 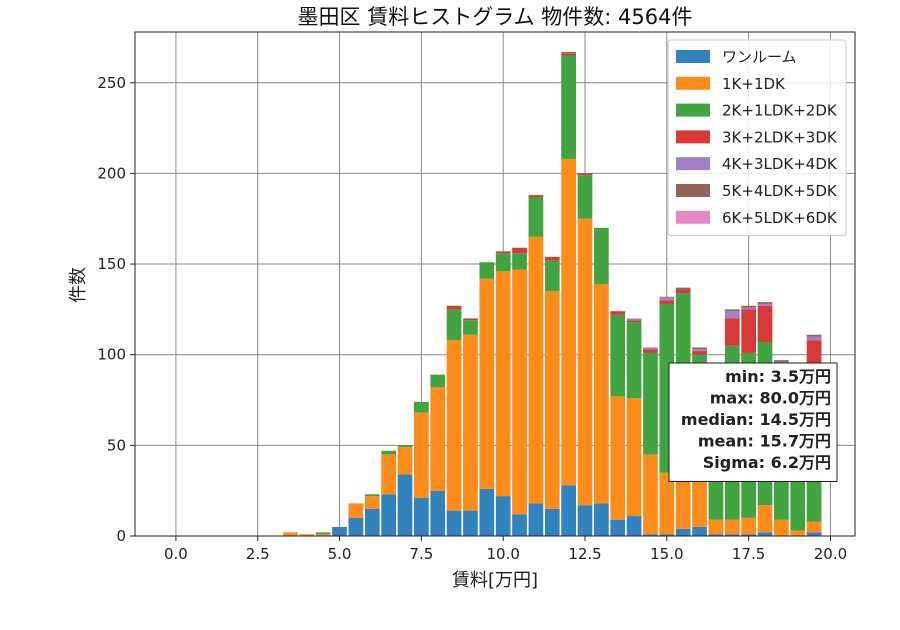 What do you see at coordinates (78, 285) in the screenshot?
I see `y-axis-label: 件数` at bounding box center [78, 285].